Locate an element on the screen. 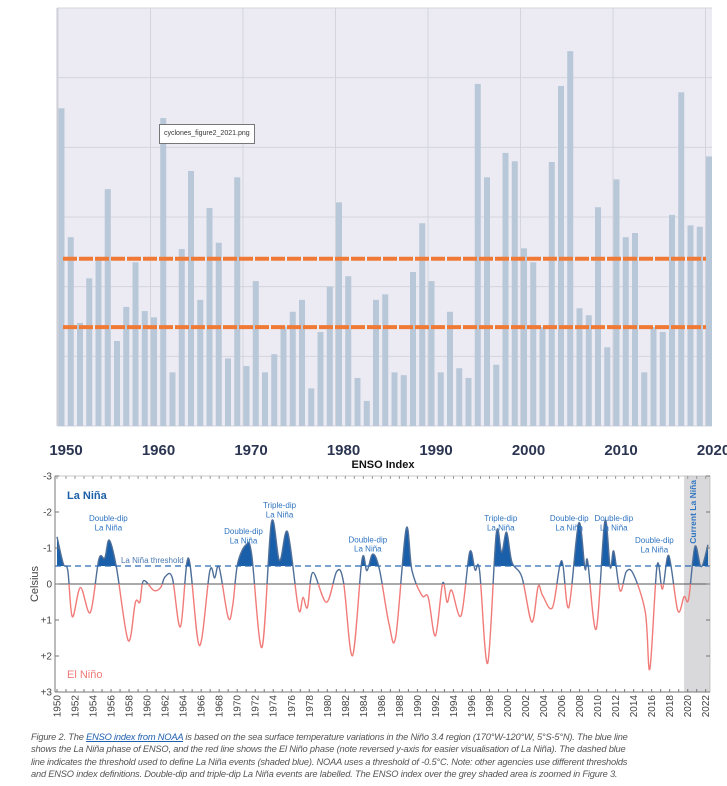 The width and height of the screenshot is (727, 786). x-tick-label: 1962 is located at coordinates (166, 706).